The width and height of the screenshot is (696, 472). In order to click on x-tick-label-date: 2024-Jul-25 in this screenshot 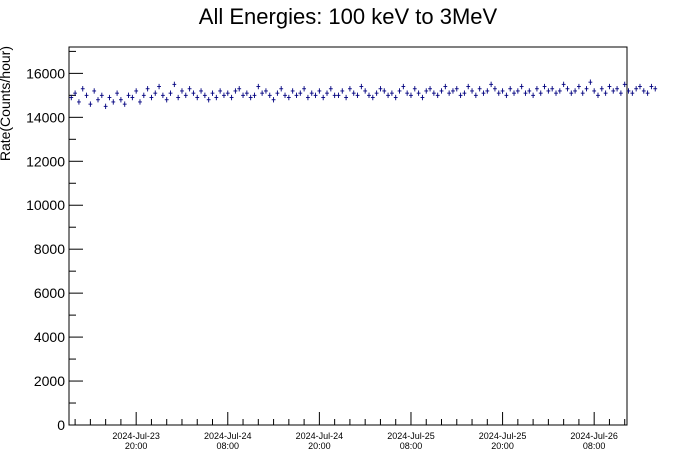, I will do `click(503, 436)`.